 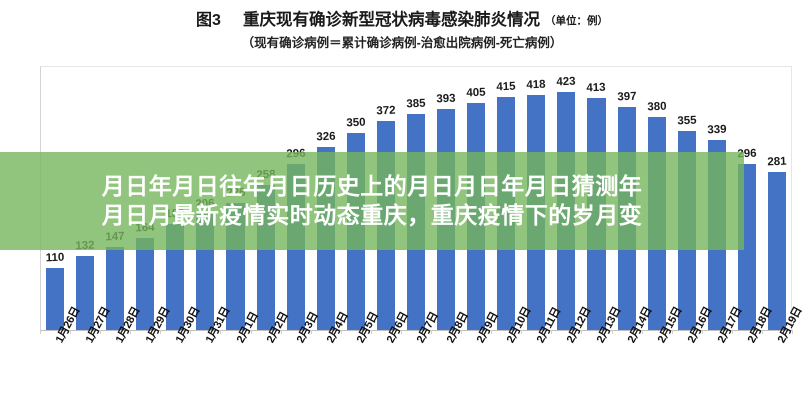 I want to click on page-title: 重庆现有确诊新型冠状病毒感染肺炎情况, so click(x=391, y=20).